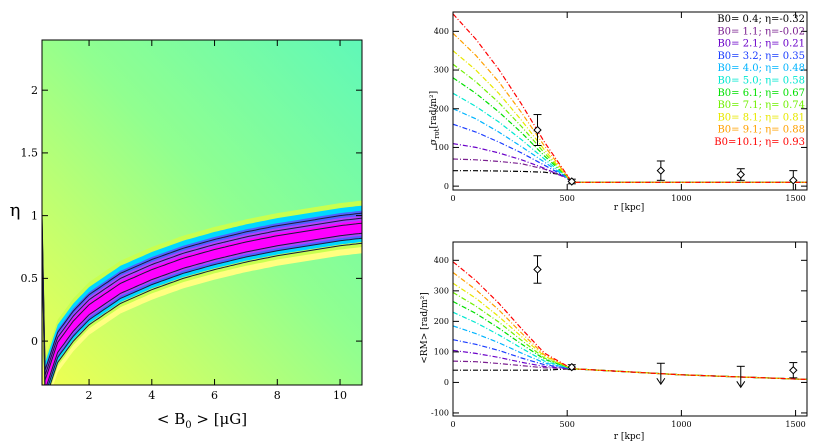 The image size is (830, 441). What do you see at coordinates (220, 419) in the screenshot?
I see `heatmap-x-label-units: > [μG]` at bounding box center [220, 419].